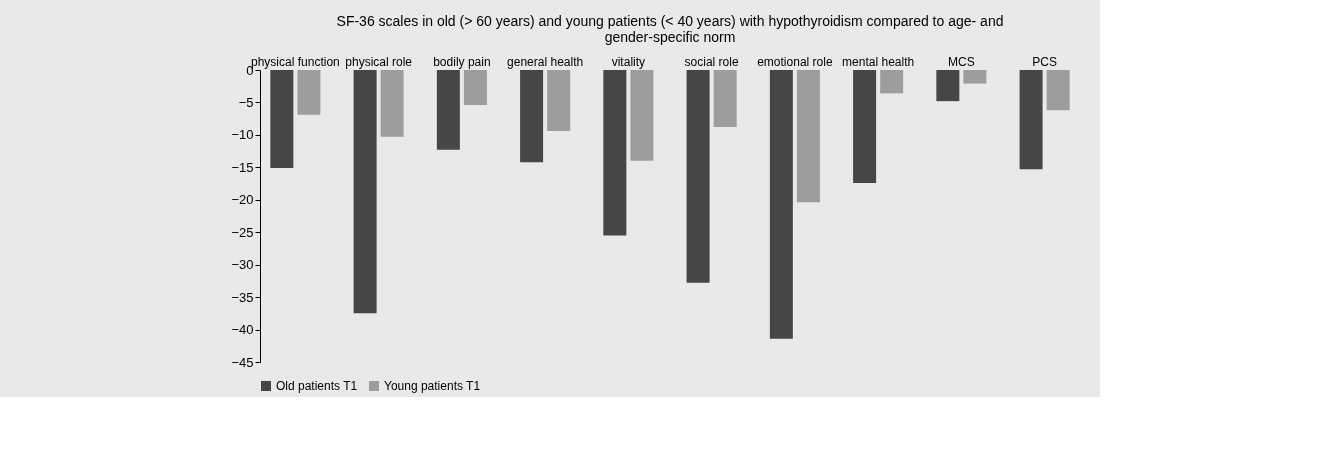  I want to click on legend-label: Young patients T1, so click(432, 386).